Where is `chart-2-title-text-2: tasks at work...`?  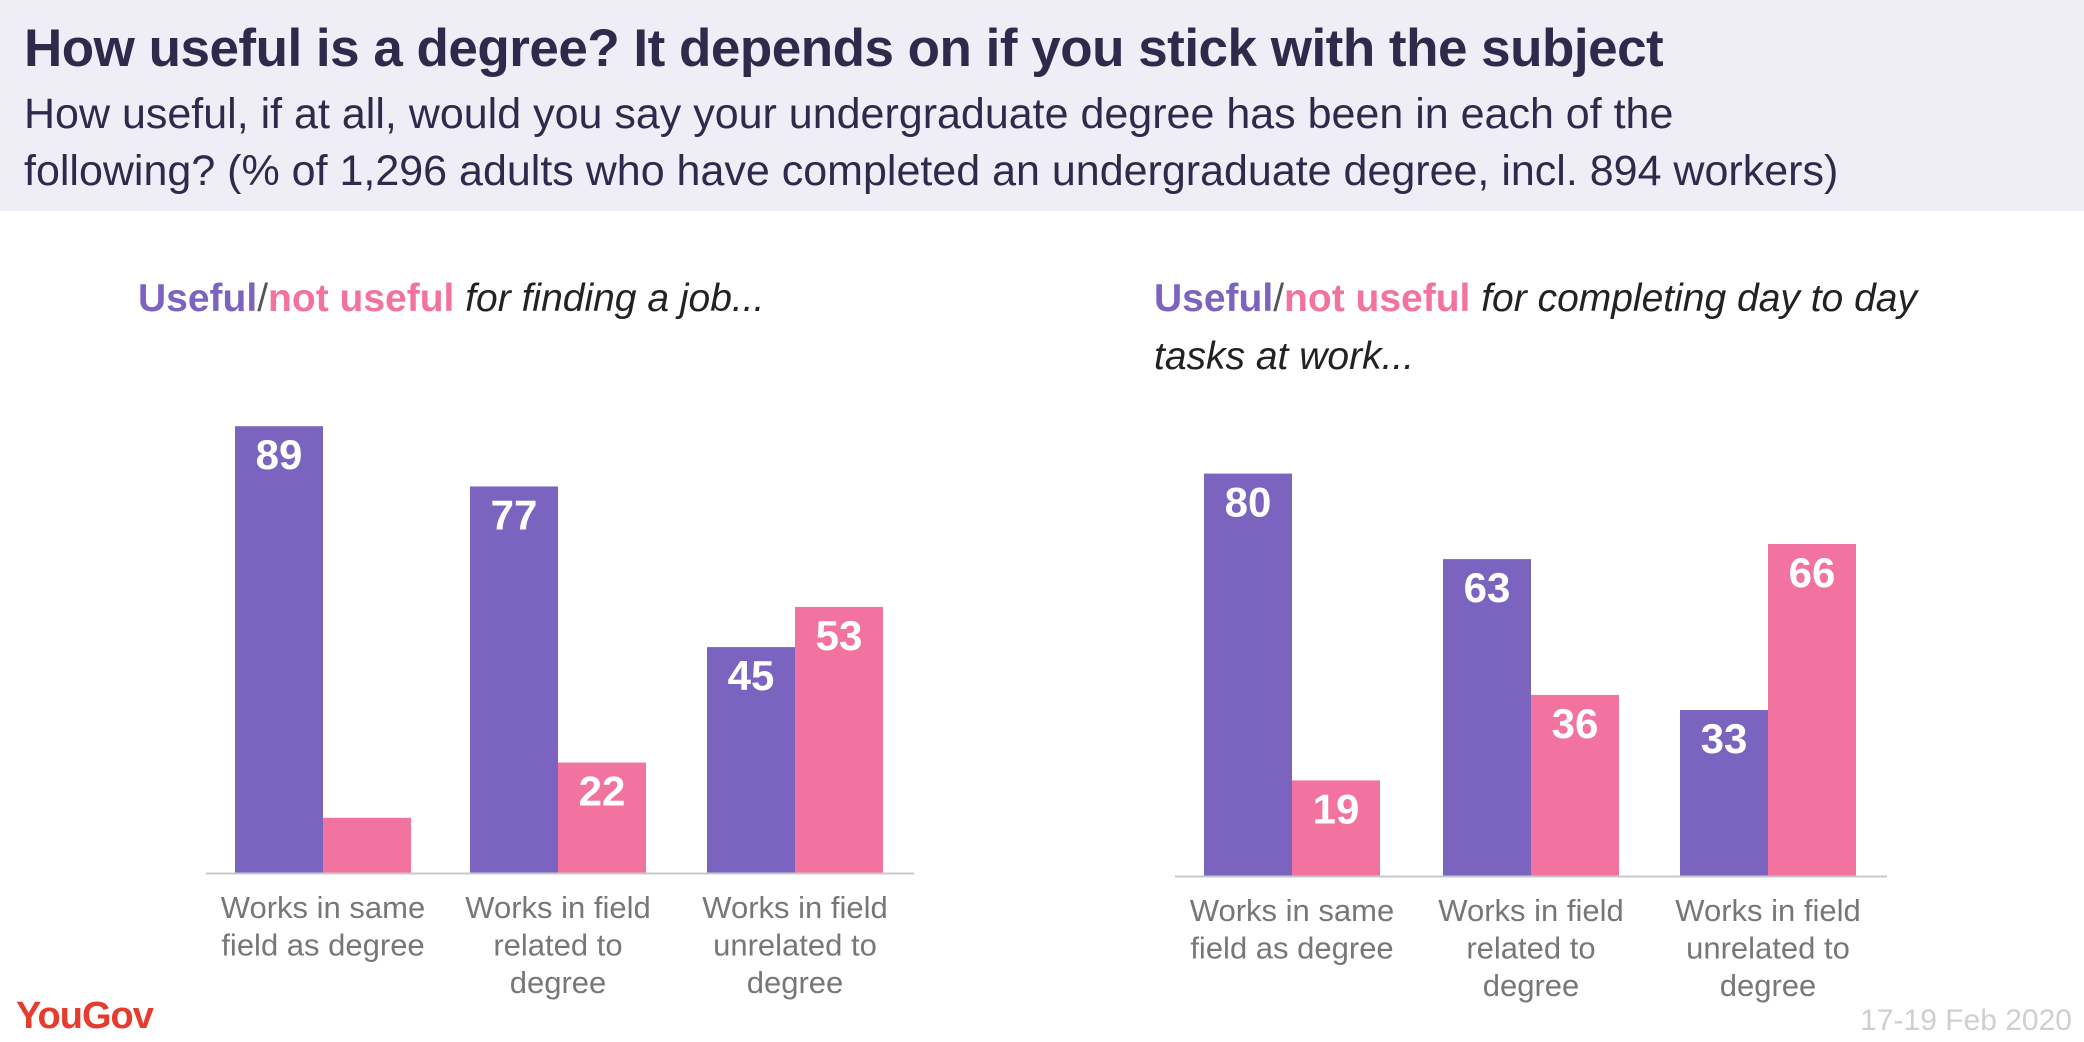 chart-2-title-text-2: tasks at work... is located at coordinates (1284, 356).